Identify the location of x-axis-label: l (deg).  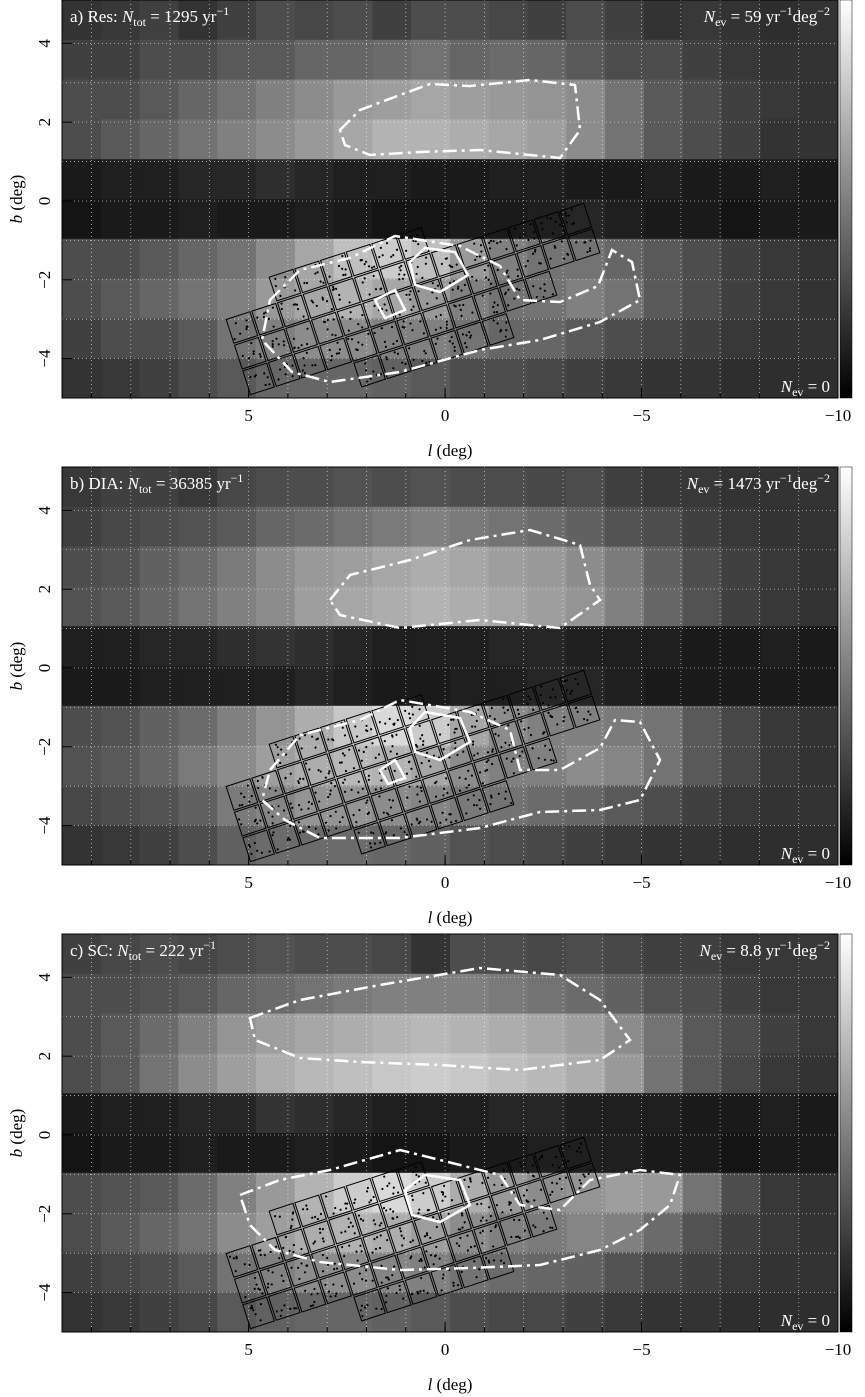
(450, 917).